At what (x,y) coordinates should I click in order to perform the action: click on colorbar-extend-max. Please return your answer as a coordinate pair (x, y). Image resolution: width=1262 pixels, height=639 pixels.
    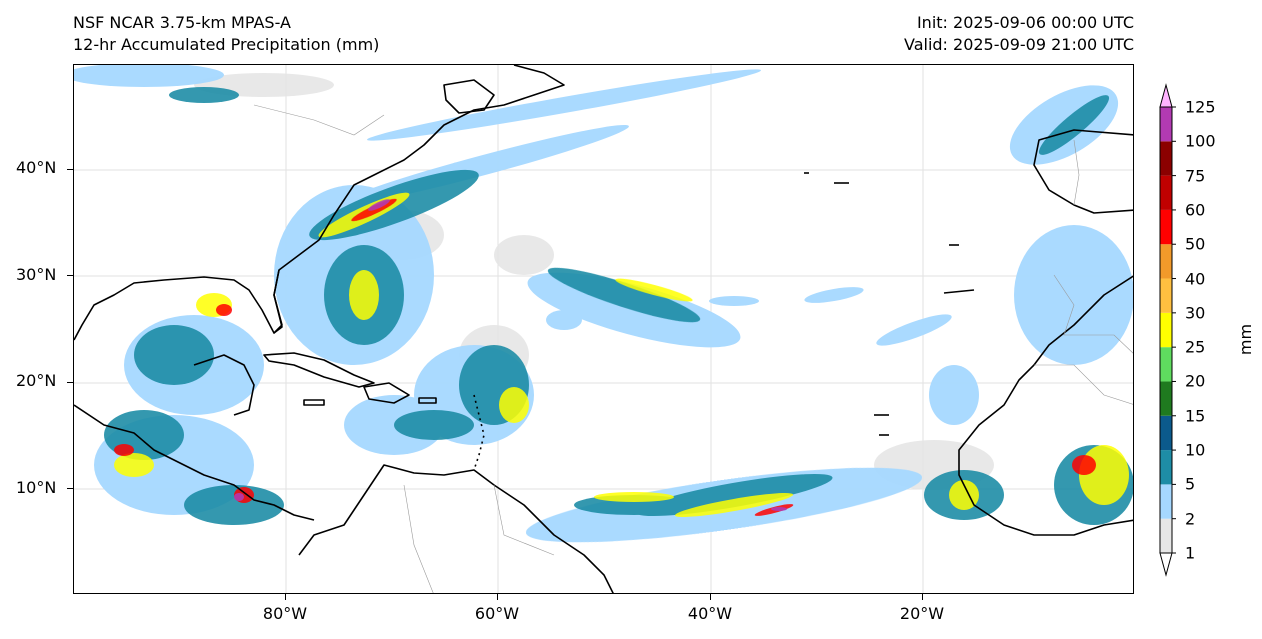
    Looking at the image, I should click on (1166, 95).